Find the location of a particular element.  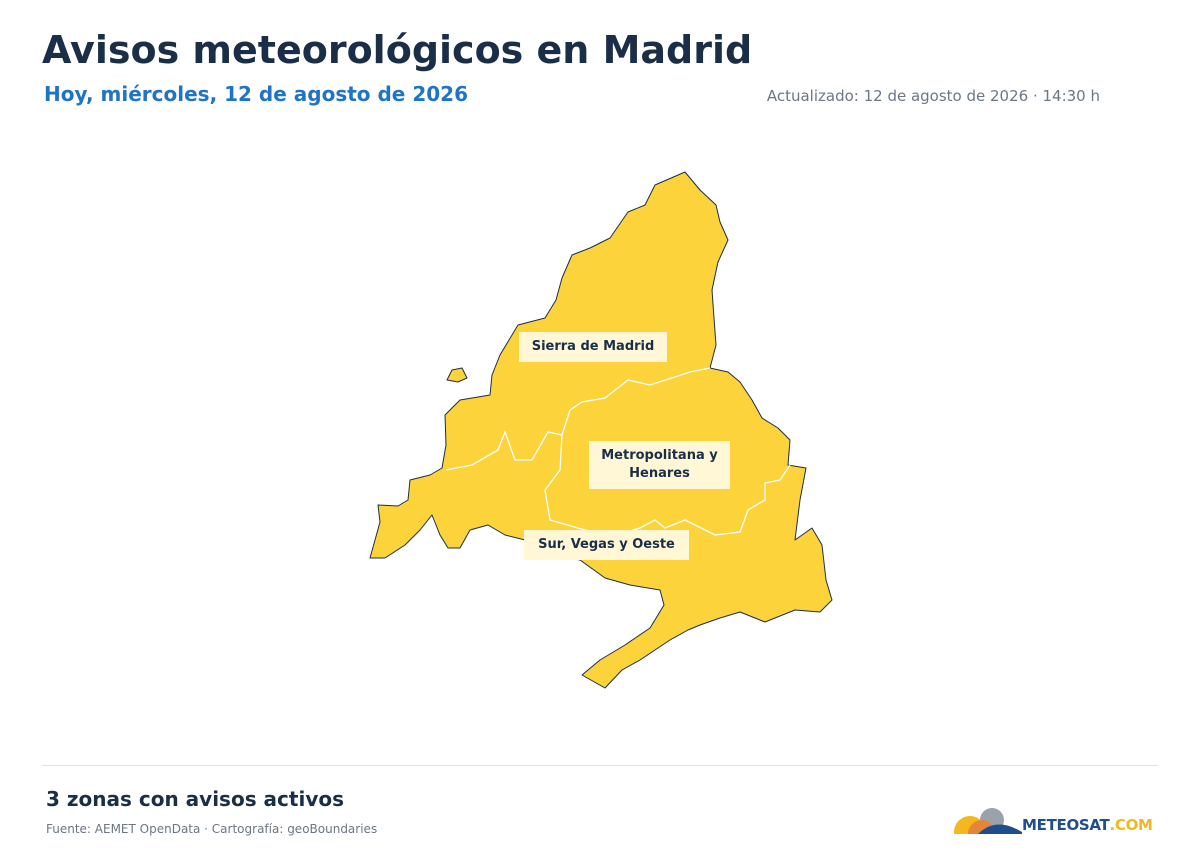

title: Avisos meteorológicos en Madrid is located at coordinates (397, 50).